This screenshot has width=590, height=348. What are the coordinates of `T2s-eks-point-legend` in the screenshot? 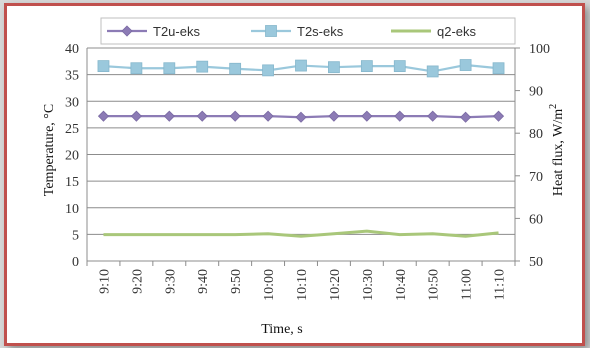 It's located at (271, 31).